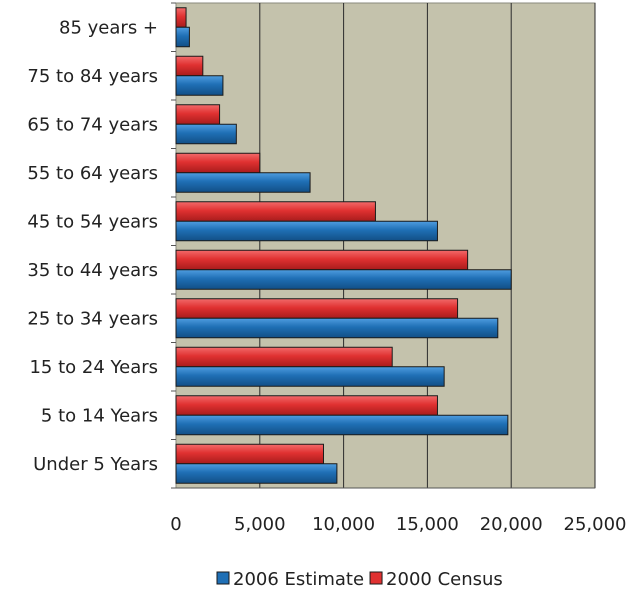 Image resolution: width=633 pixels, height=605 pixels. What do you see at coordinates (108, 27) in the screenshot?
I see `y-tick-label: 85 years +` at bounding box center [108, 27].